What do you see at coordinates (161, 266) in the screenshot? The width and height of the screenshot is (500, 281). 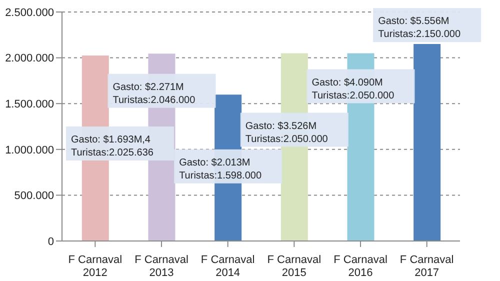 I see `x-tick-label: F Carnaval 2013` at bounding box center [161, 266].